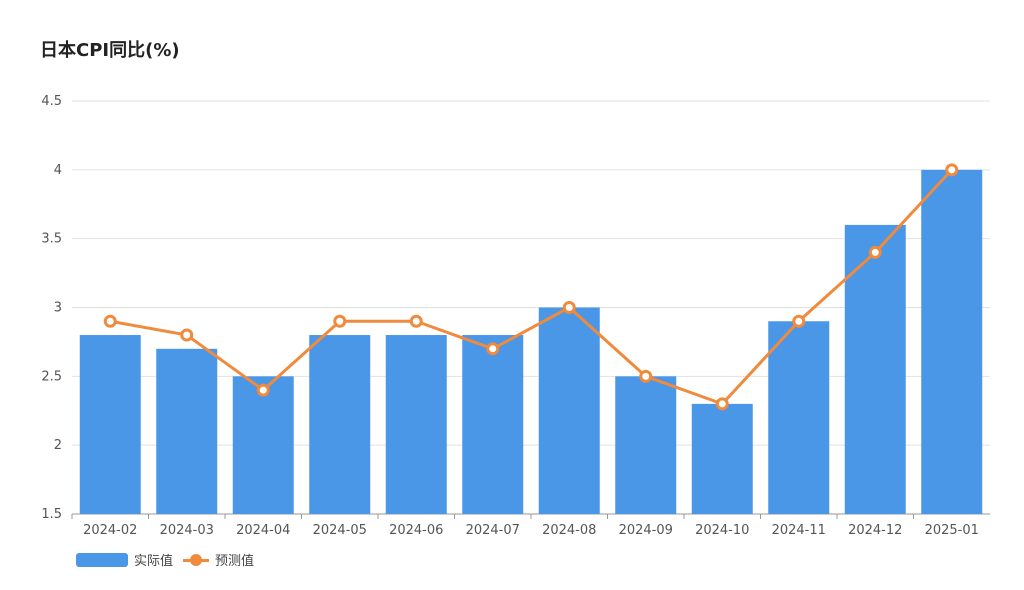 Image resolution: width=1024 pixels, height=590 pixels. Describe the element at coordinates (58, 445) in the screenshot. I see `y-tick-label: 2` at that location.